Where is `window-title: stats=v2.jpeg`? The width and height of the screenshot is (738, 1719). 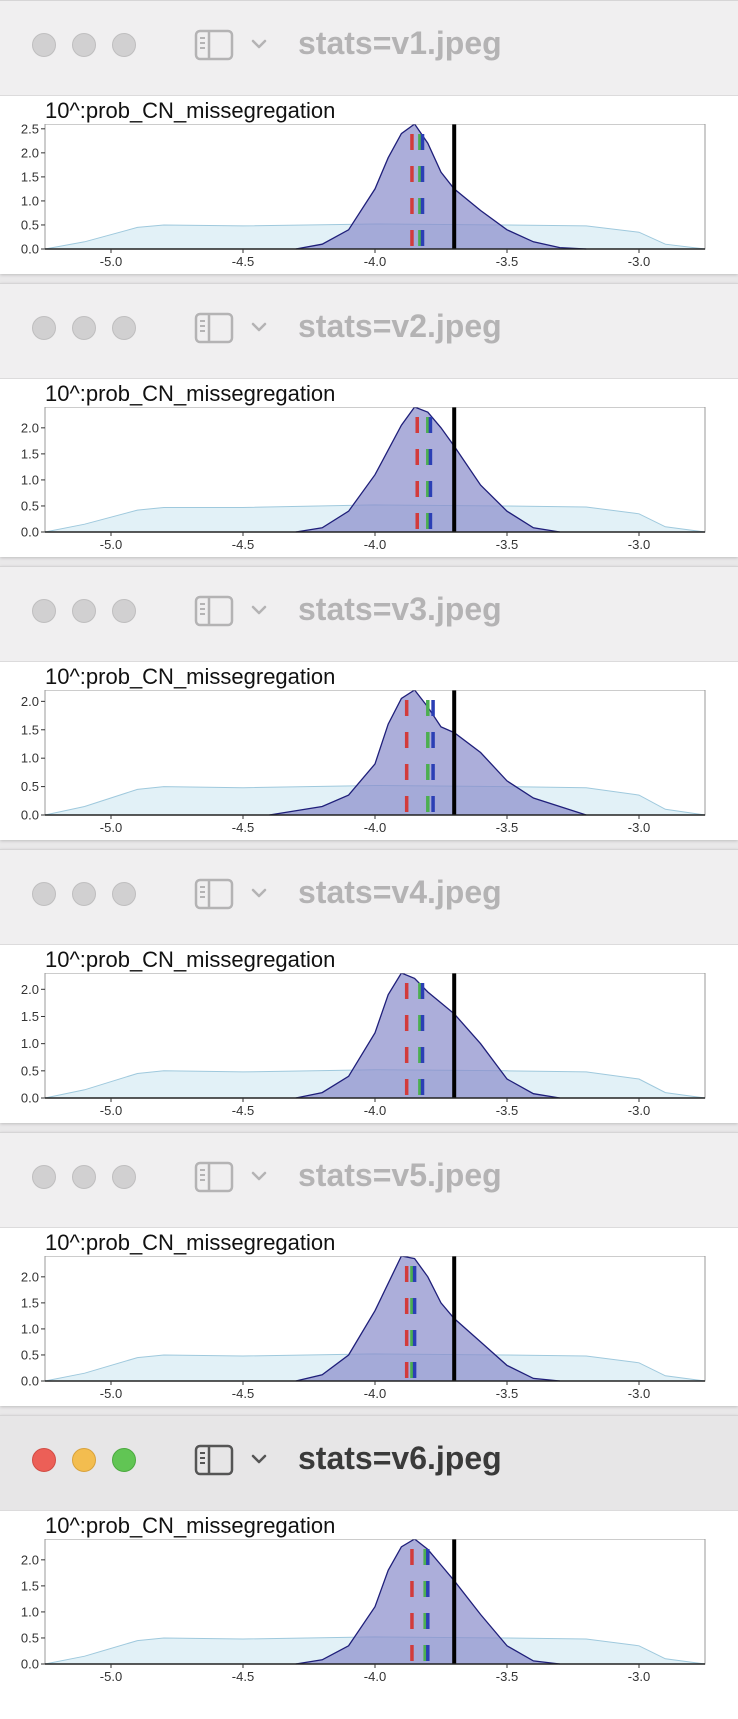 window-title: stats=v2.jpeg is located at coordinates (400, 326).